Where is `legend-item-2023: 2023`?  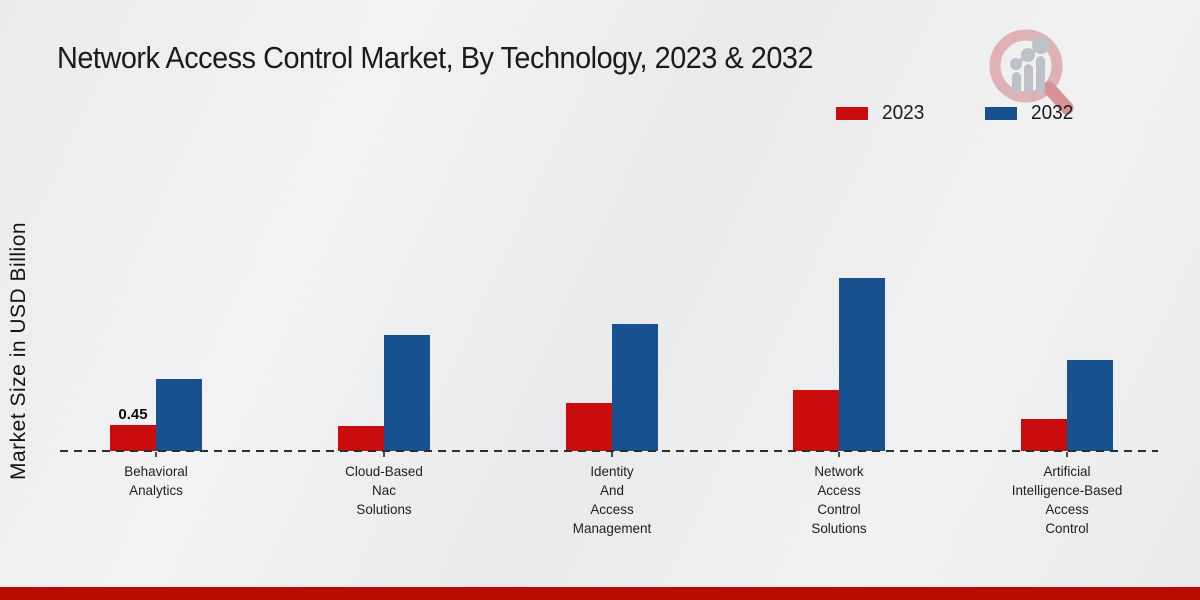 legend-item-2023: 2023 is located at coordinates (881, 113).